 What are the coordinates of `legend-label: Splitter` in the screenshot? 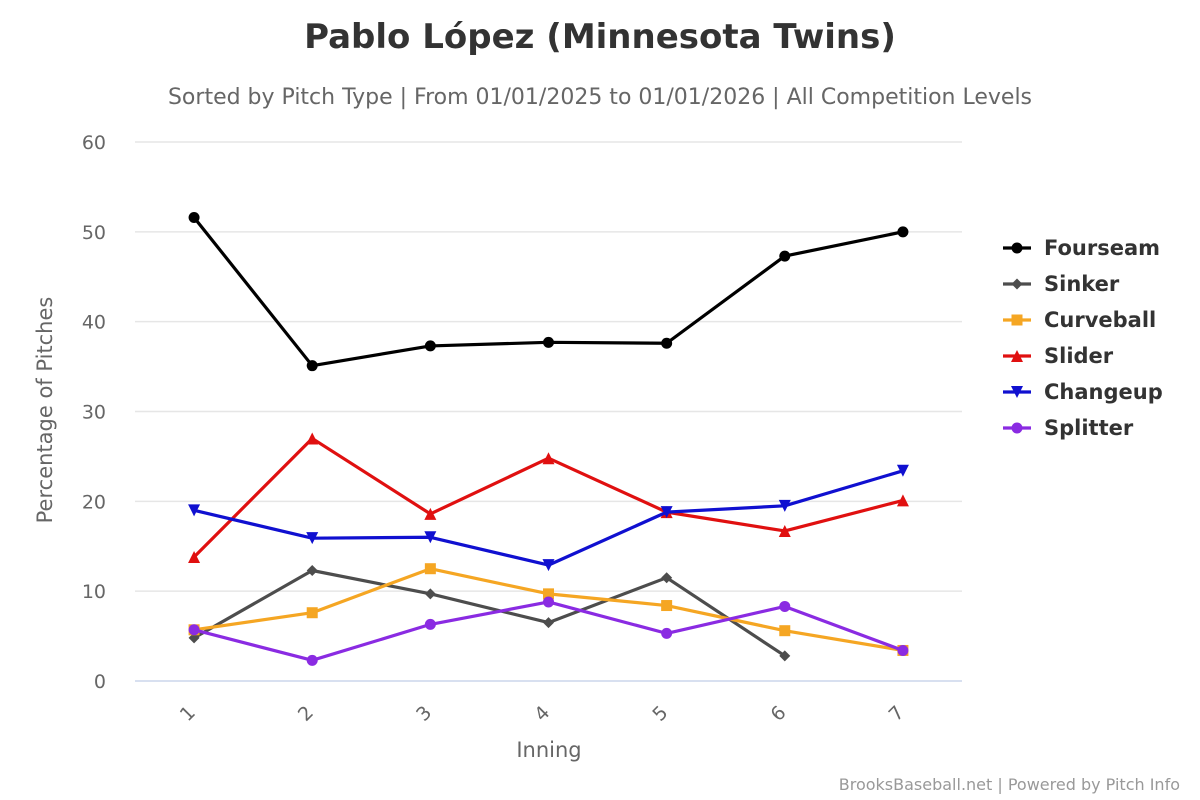 It's located at (1089, 428).